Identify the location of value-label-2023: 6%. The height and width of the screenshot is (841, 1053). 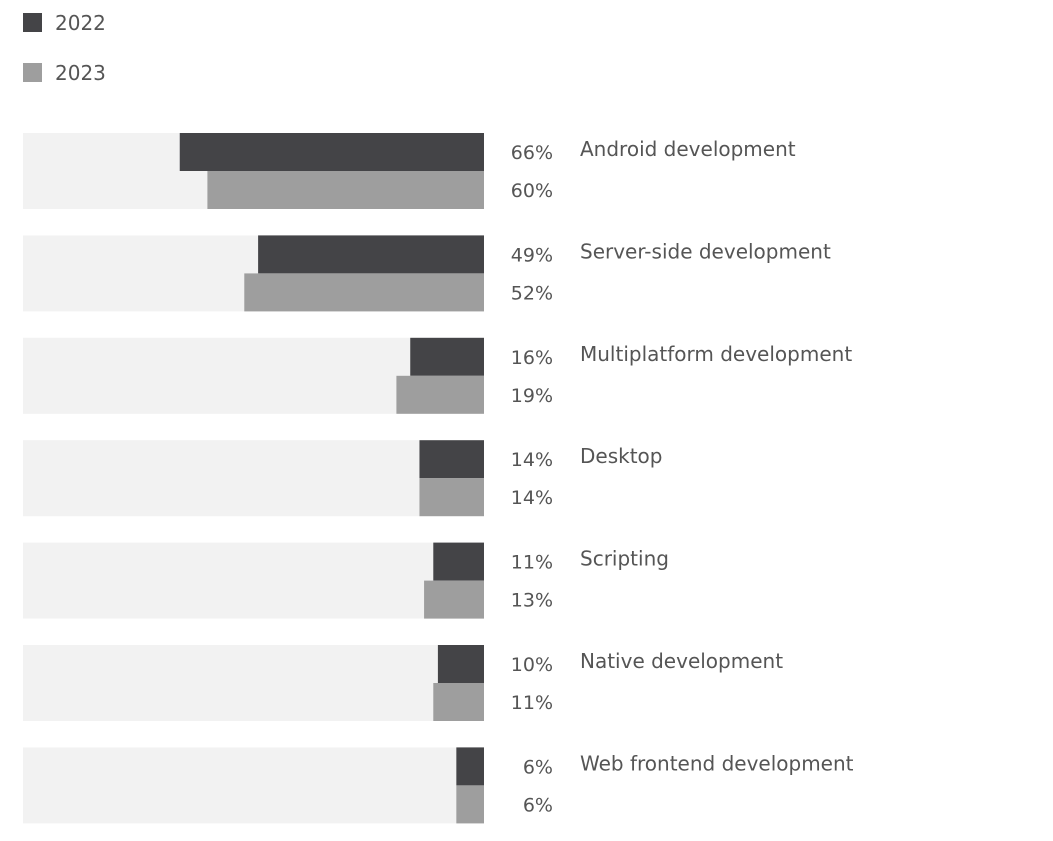
(538, 805).